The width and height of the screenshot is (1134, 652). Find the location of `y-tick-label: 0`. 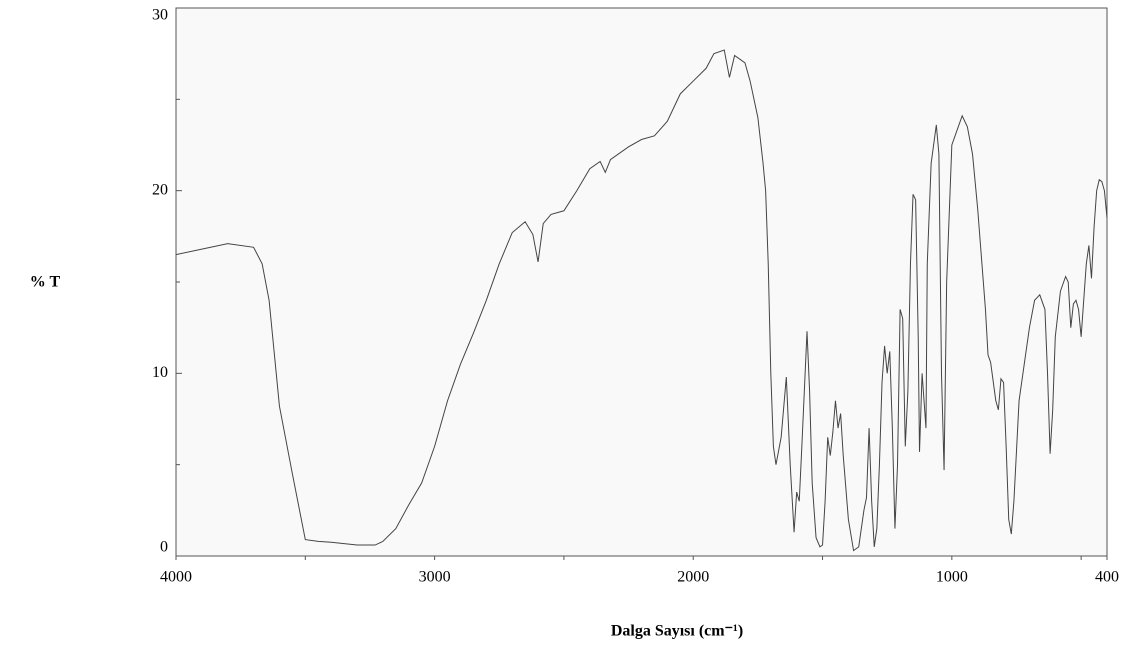

y-tick-label: 0 is located at coordinates (164, 547).